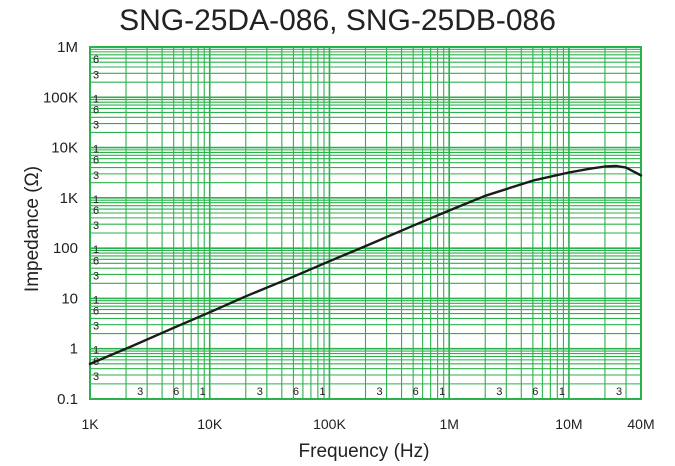 The height and width of the screenshot is (466, 675). Describe the element at coordinates (32, 229) in the screenshot. I see `y-axis-title: Impedance (Ω)` at that location.